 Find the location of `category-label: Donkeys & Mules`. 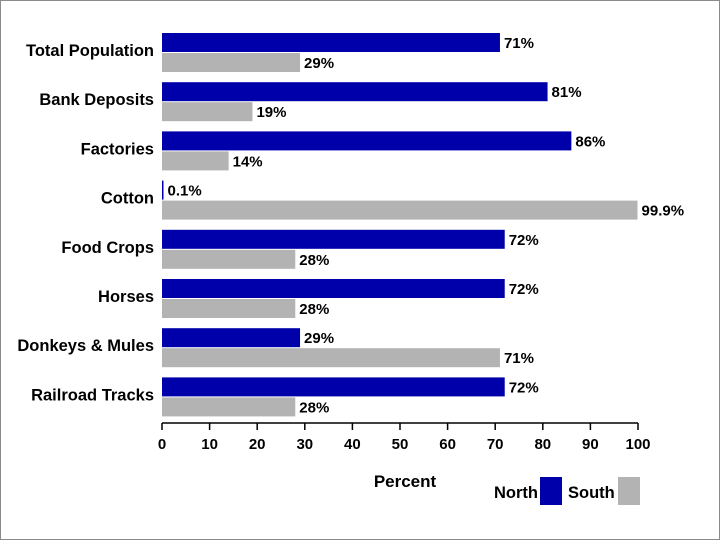

category-label: Donkeys & Mules is located at coordinates (85, 346).